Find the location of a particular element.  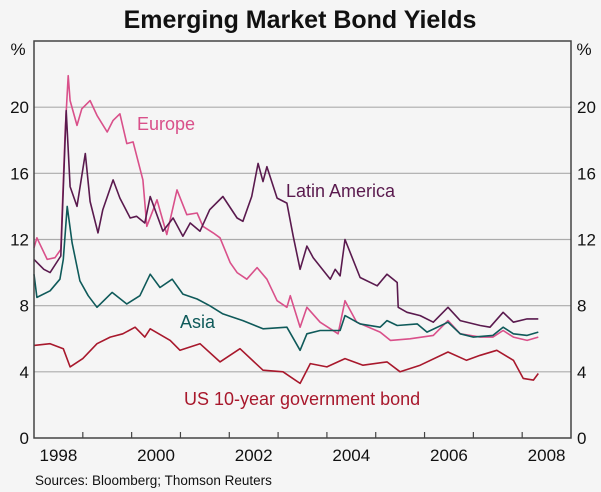

y-tick-label-right: 12 is located at coordinates (586, 240).